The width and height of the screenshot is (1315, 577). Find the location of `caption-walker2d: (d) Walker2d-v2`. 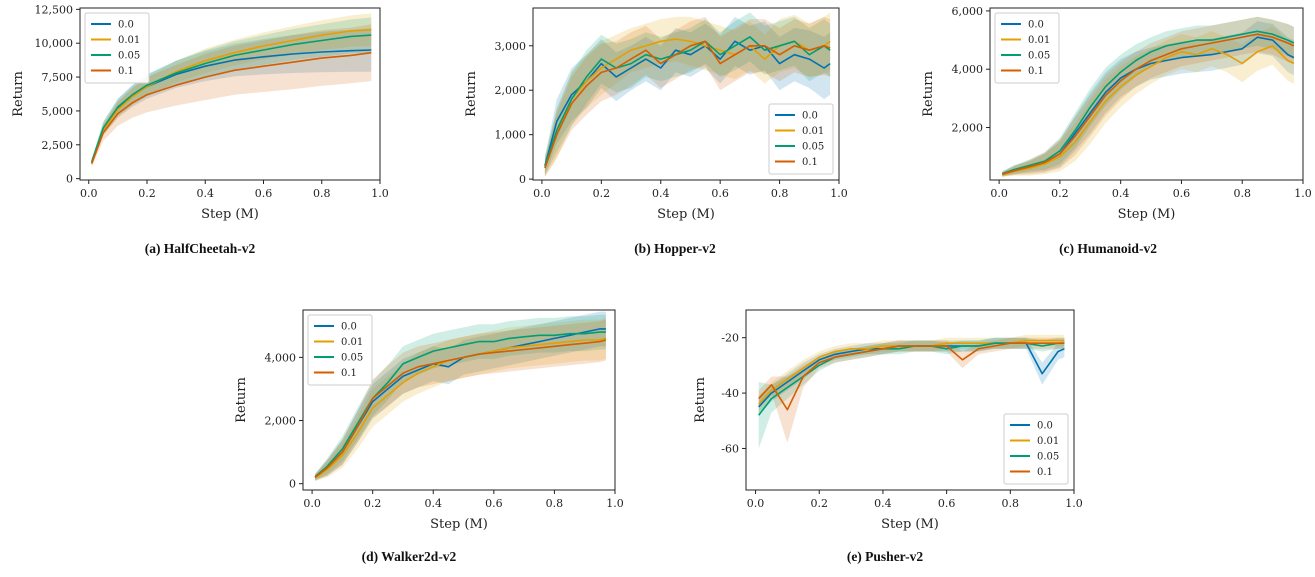

caption-walker2d: (d) Walker2d-v2 is located at coordinates (409, 556).